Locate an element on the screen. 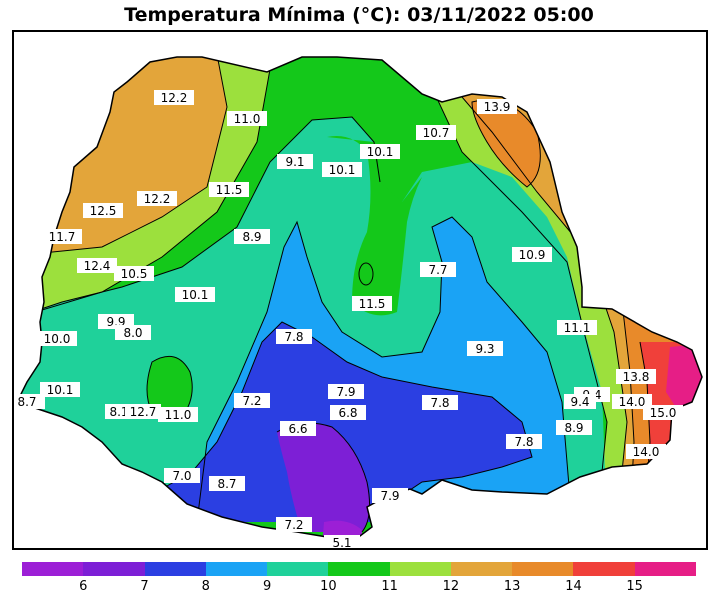 This screenshot has height=602, width=718. station-label: 7.9 is located at coordinates (390, 495).